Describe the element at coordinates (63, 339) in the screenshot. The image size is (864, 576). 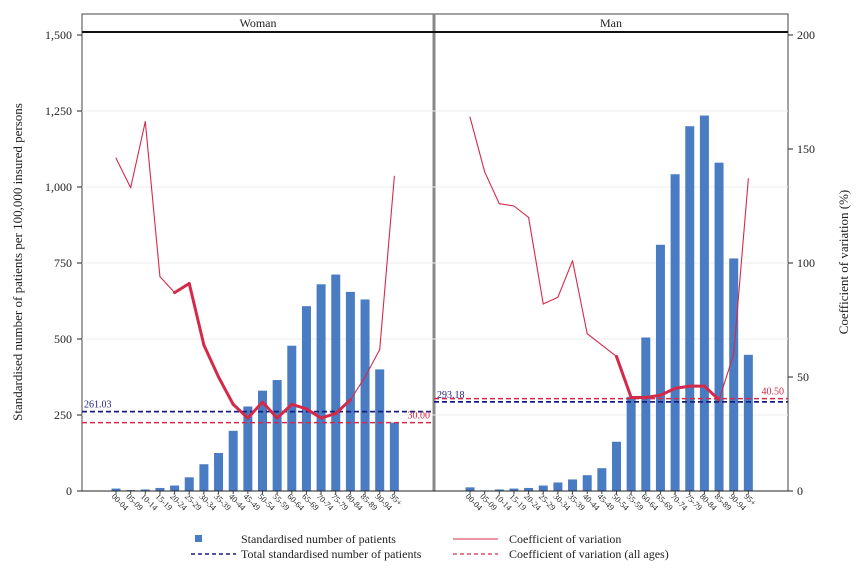
I see `y-left-tick-label: 500` at that location.